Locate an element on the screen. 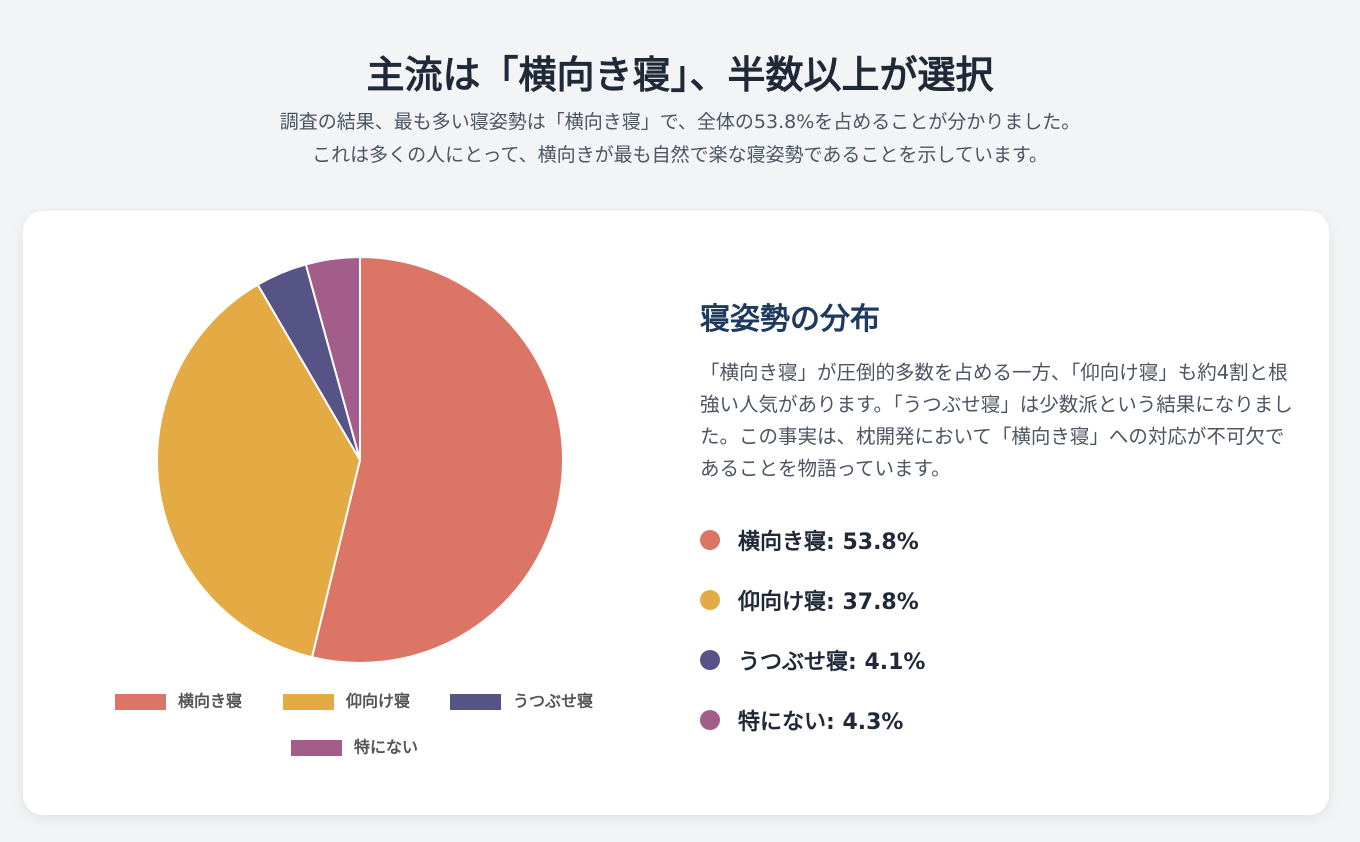 Image resolution: width=1360 pixels, height=842 pixels. legend-label: 仰向け寝 is located at coordinates (377, 701).